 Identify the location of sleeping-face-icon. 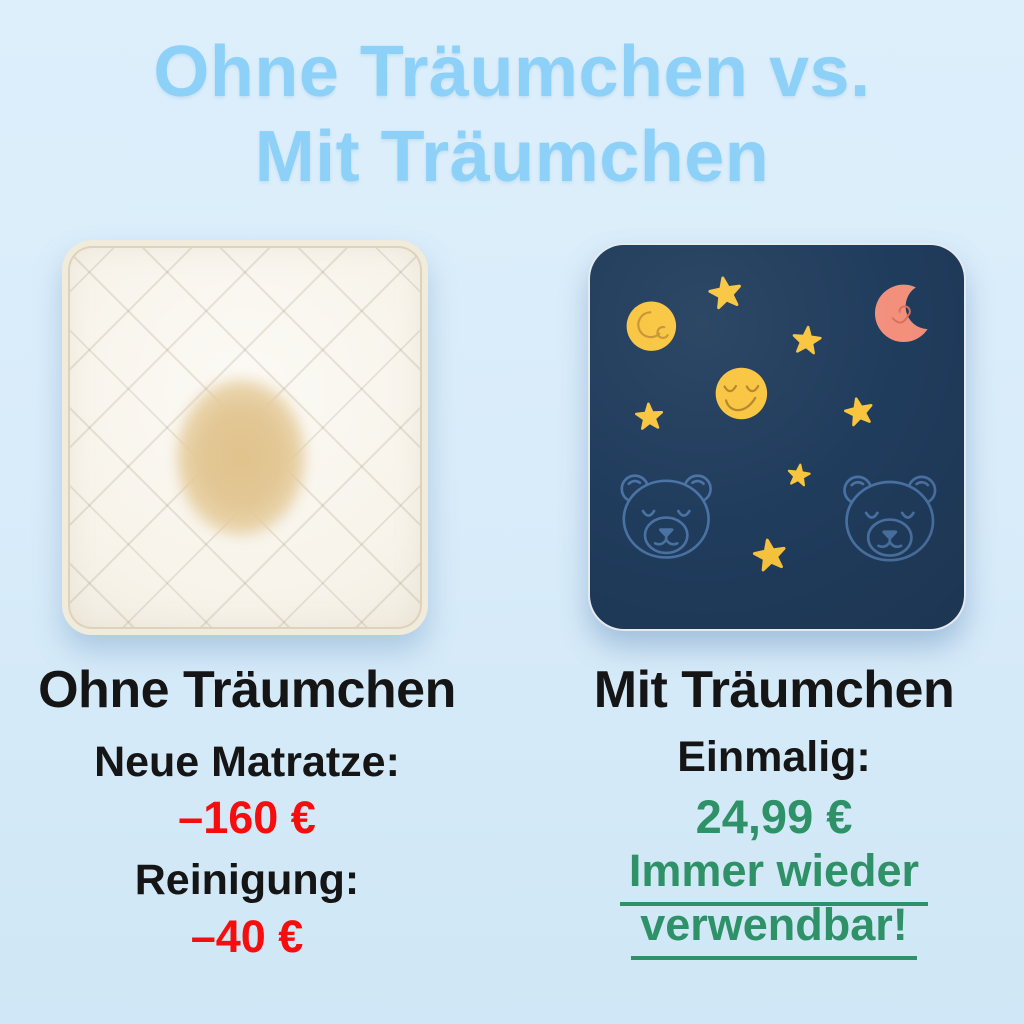
(741, 393).